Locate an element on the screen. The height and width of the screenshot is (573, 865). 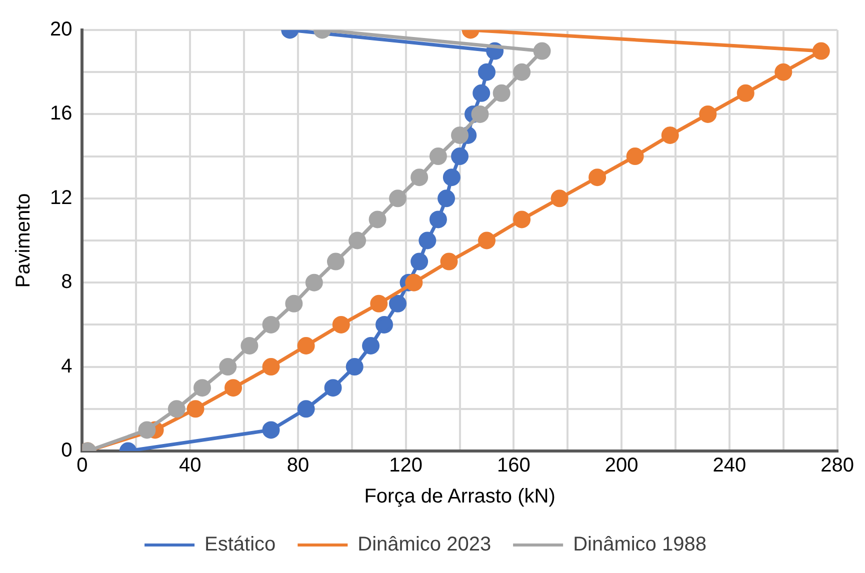
x-tick-label: 240 is located at coordinates (729, 465).